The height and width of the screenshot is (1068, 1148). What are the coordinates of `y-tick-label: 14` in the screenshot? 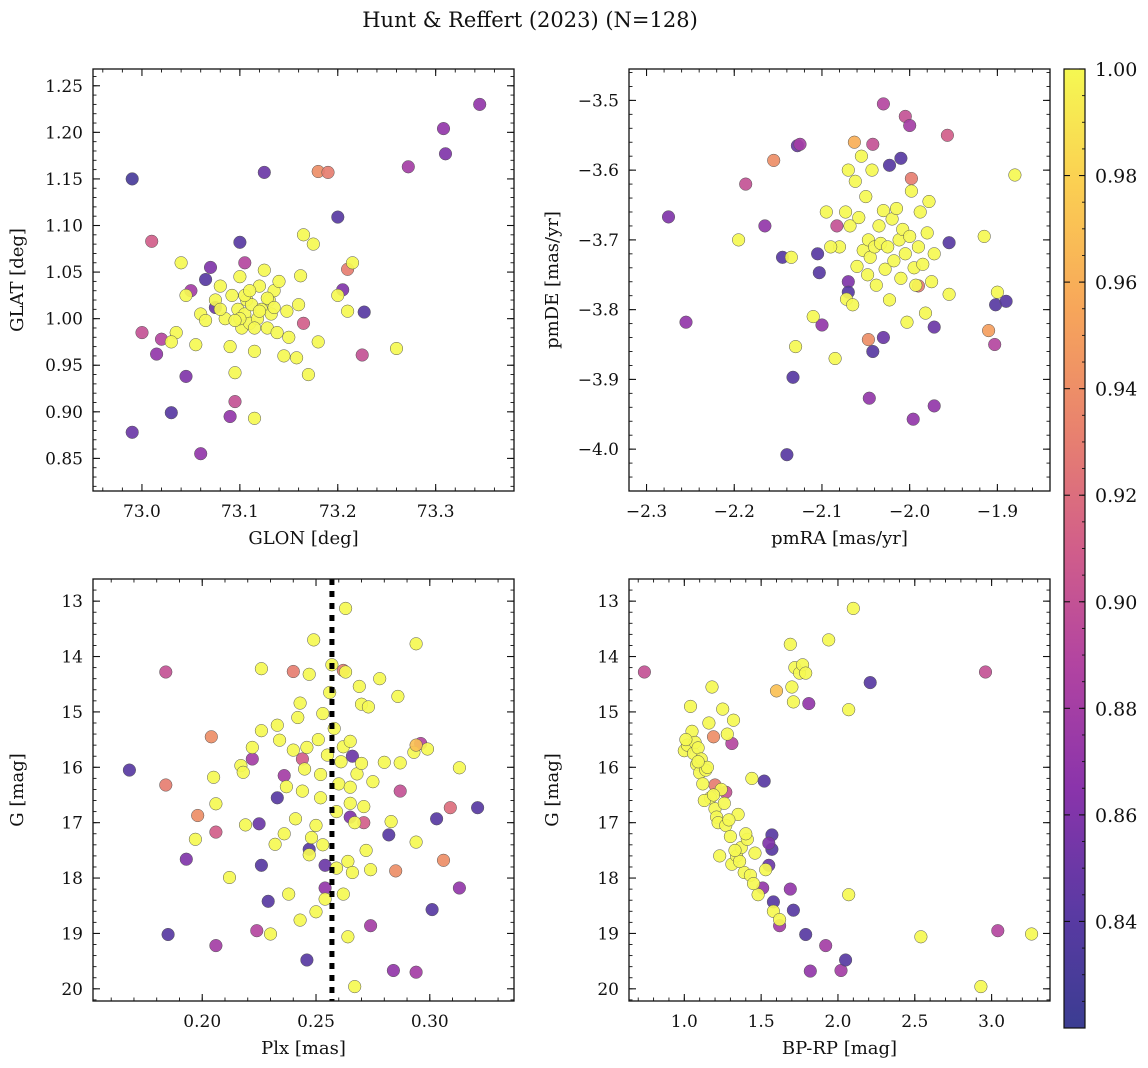 It's located at (608, 658).